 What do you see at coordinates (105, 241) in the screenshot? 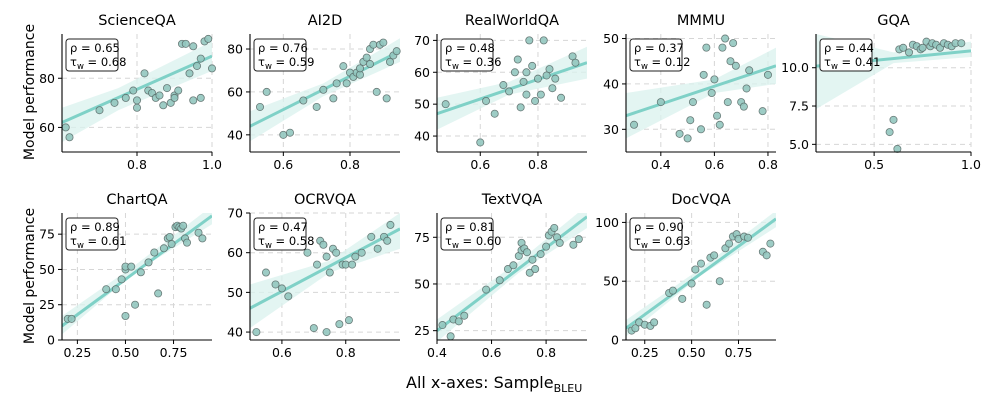
I see `tau-value: = 0.61` at bounding box center [105, 241].